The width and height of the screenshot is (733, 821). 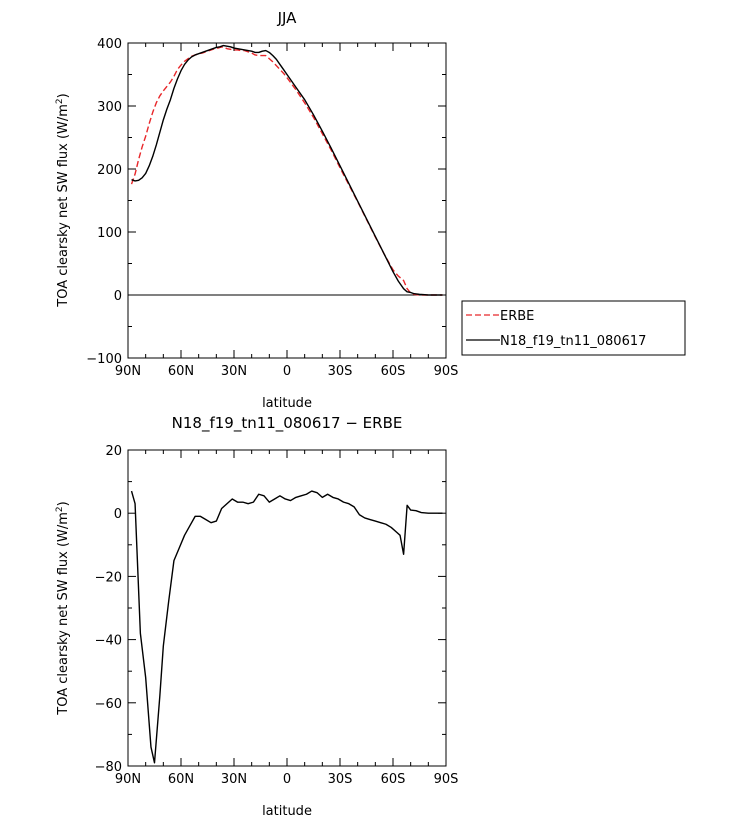 What do you see at coordinates (109, 233) in the screenshot?
I see `top-ytick-label: 100` at bounding box center [109, 233].